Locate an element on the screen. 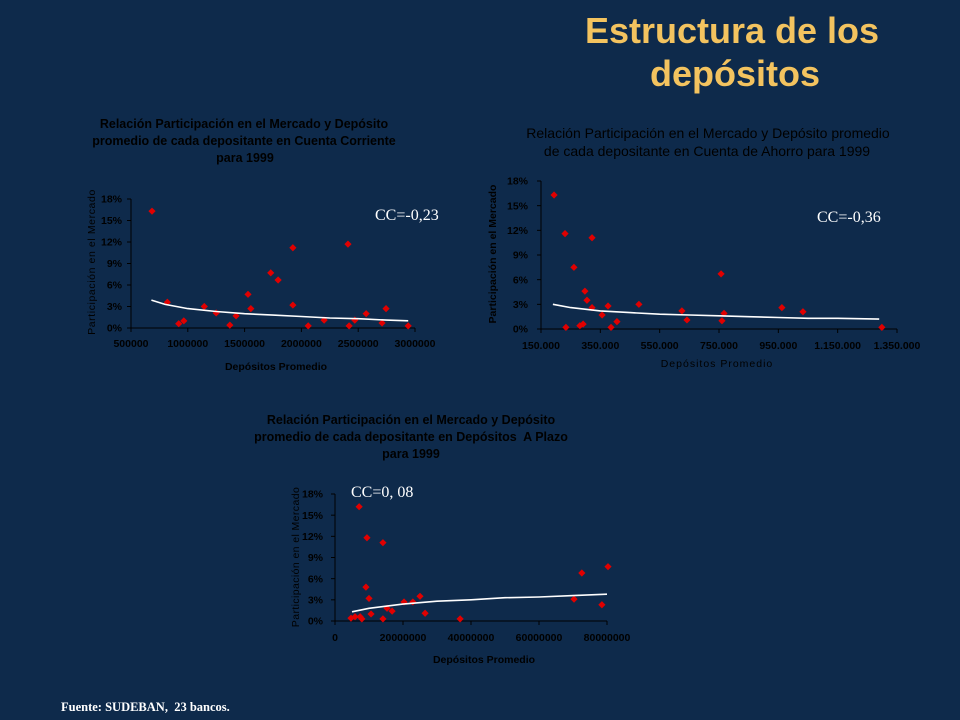  slide-title-line-1: Estructura de los is located at coordinates (732, 30).